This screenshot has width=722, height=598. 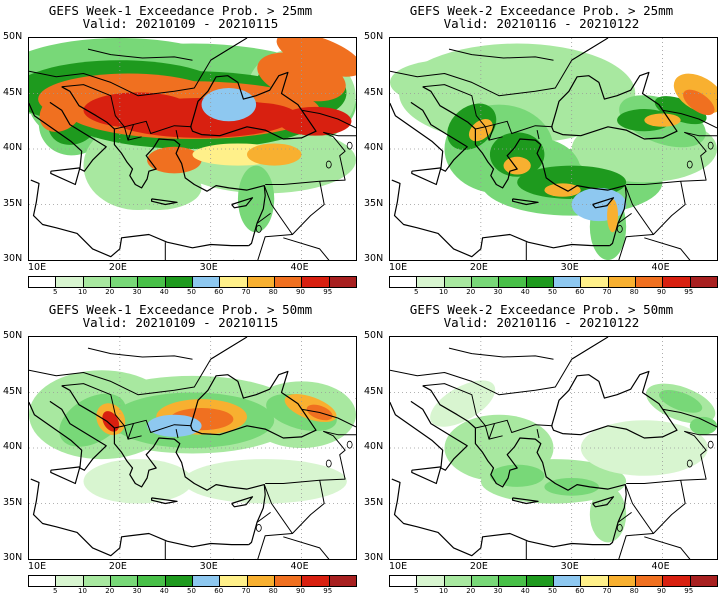 I want to click on latitude-label: 45N, so click(x=374, y=391).